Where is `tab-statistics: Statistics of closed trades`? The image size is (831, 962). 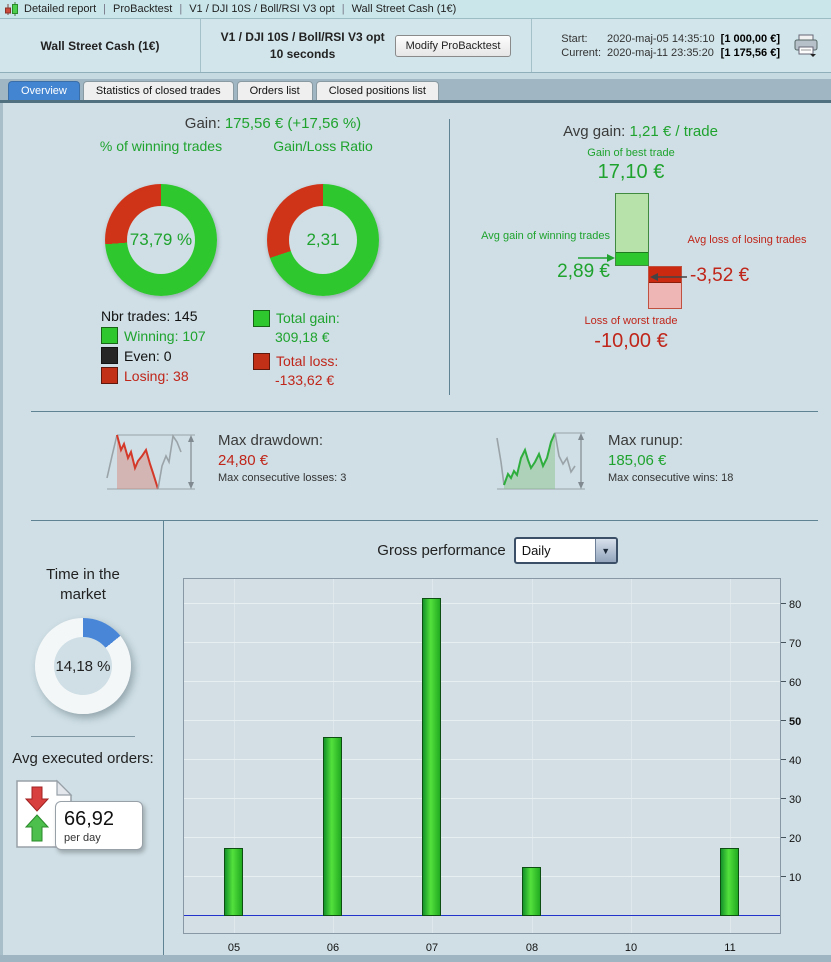
tab-statistics: Statistics of closed trades is located at coordinates (158, 90).